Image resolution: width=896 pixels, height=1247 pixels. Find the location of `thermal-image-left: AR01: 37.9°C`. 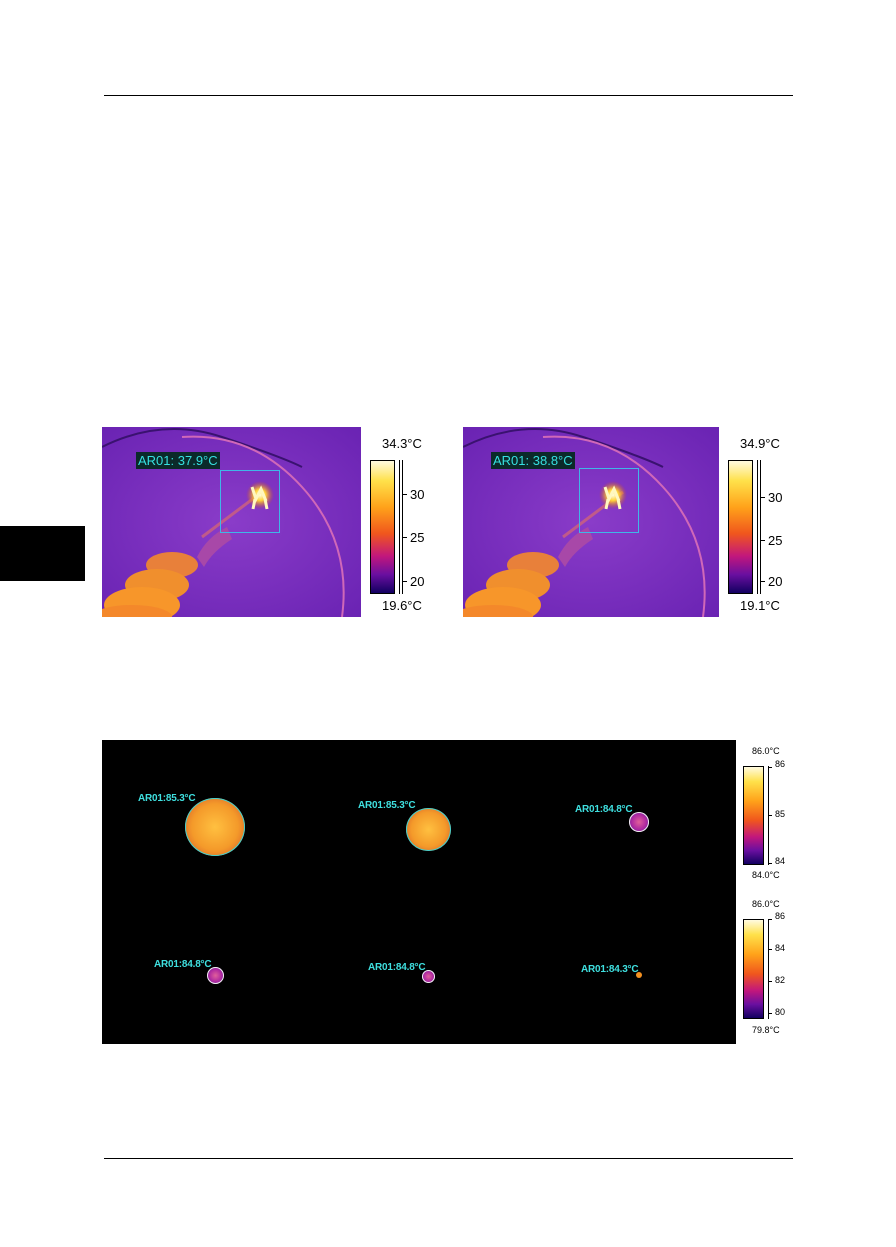

thermal-image-left: AR01: 37.9°C is located at coordinates (231, 522).